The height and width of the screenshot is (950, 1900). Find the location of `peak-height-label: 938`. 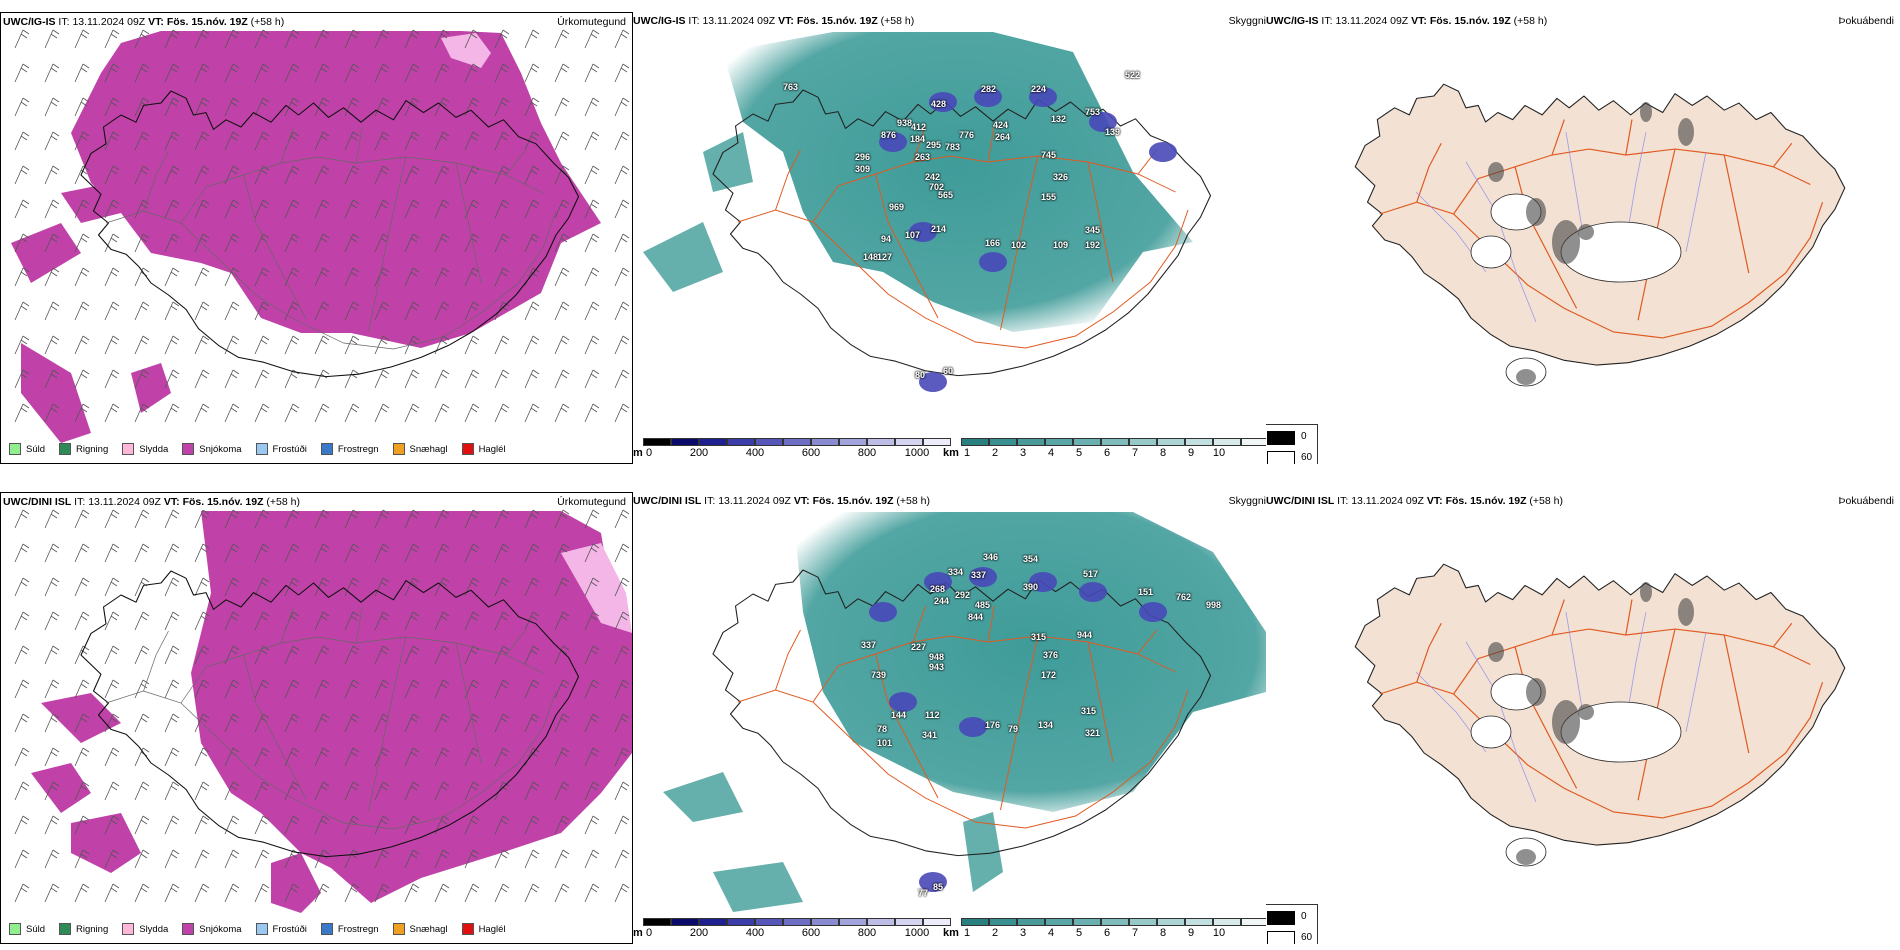

peak-height-label: 938 is located at coordinates (905, 123).